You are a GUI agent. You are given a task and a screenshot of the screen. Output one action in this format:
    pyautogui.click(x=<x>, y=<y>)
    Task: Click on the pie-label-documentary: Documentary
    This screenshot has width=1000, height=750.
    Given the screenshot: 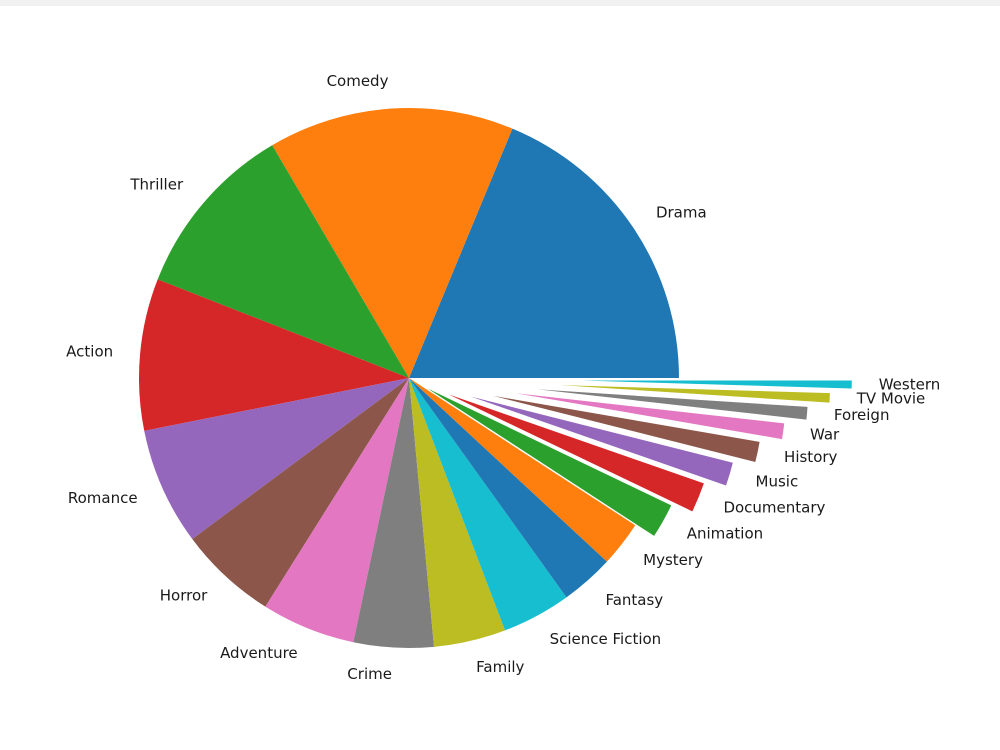 What is the action you would take?
    pyautogui.click(x=774, y=507)
    